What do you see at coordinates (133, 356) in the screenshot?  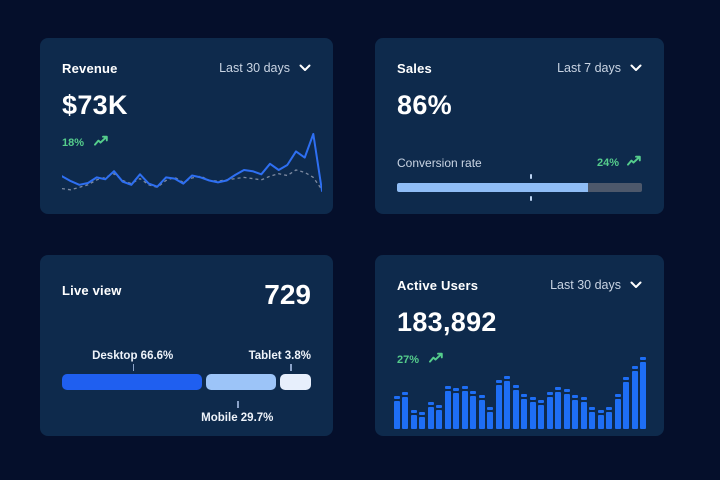 I see `desktop-label: Desktop 66.6%` at bounding box center [133, 356].